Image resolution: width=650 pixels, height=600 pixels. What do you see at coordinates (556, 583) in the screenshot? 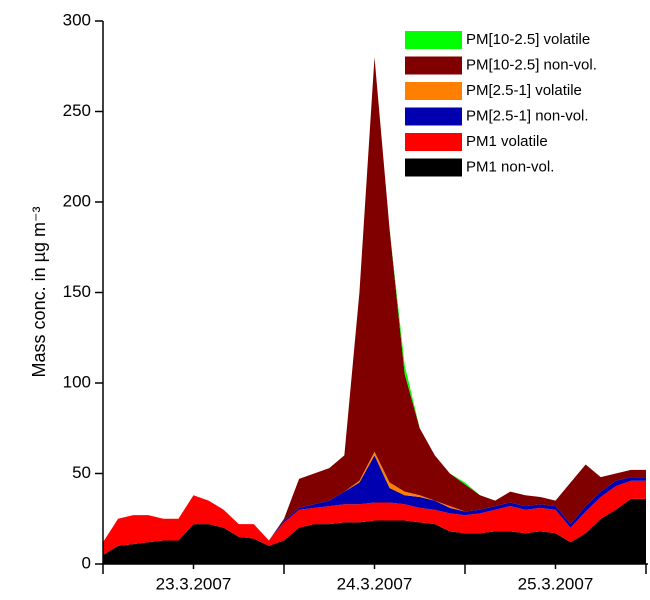
I see `x-tick-label: 25.3.2007` at bounding box center [556, 583].